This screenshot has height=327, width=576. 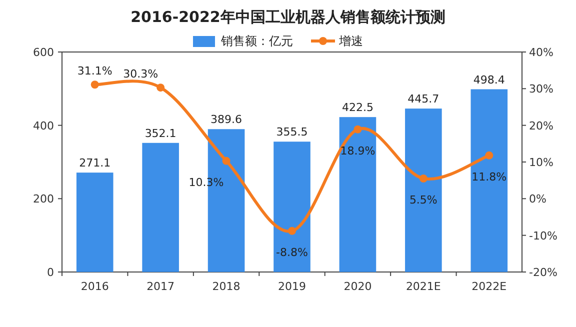 I want to click on data-label: 11.8%, so click(x=489, y=177).